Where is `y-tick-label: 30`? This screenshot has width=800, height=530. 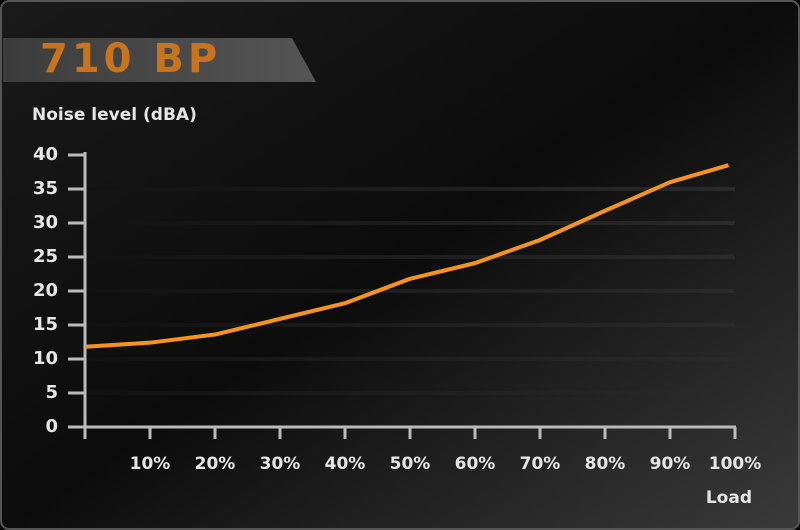
y-tick-label: 30 is located at coordinates (45, 222).